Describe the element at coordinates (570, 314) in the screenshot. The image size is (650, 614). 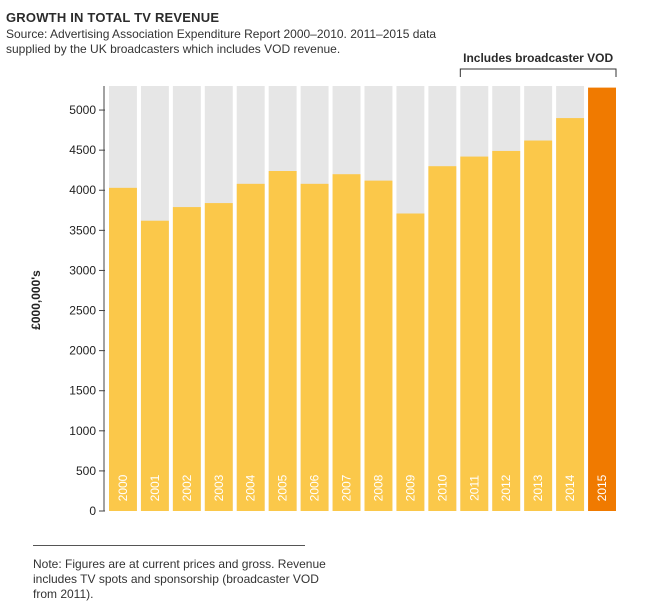
I see `bar-2014` at that location.